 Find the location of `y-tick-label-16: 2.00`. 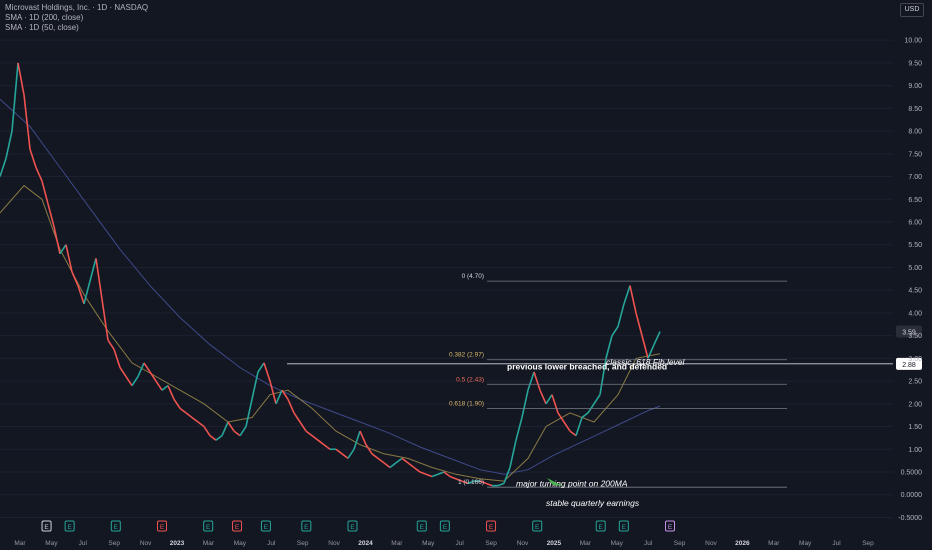

y-tick-label-16: 2.00 is located at coordinates (915, 404).